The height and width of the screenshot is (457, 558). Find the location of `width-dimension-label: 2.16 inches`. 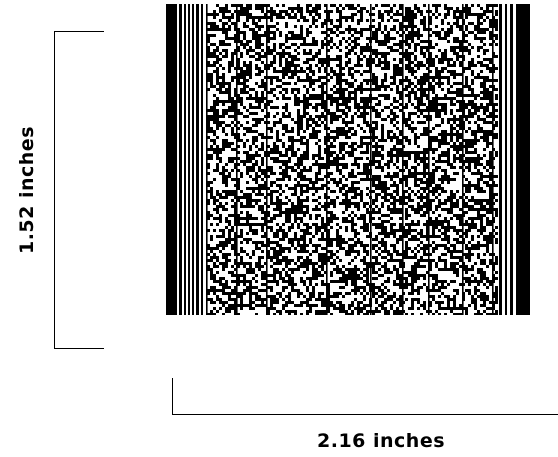

width-dimension-label: 2.16 inches is located at coordinates (381, 441).